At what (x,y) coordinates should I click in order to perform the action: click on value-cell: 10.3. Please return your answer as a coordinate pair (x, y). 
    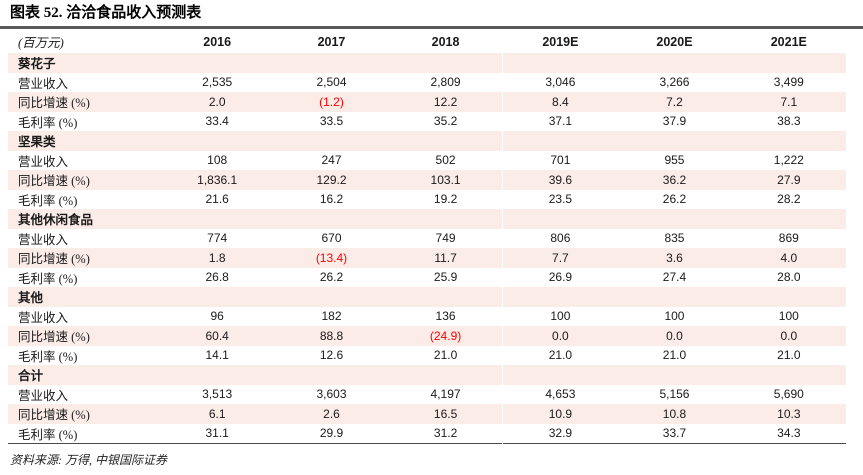
    Looking at the image, I should click on (789, 413).